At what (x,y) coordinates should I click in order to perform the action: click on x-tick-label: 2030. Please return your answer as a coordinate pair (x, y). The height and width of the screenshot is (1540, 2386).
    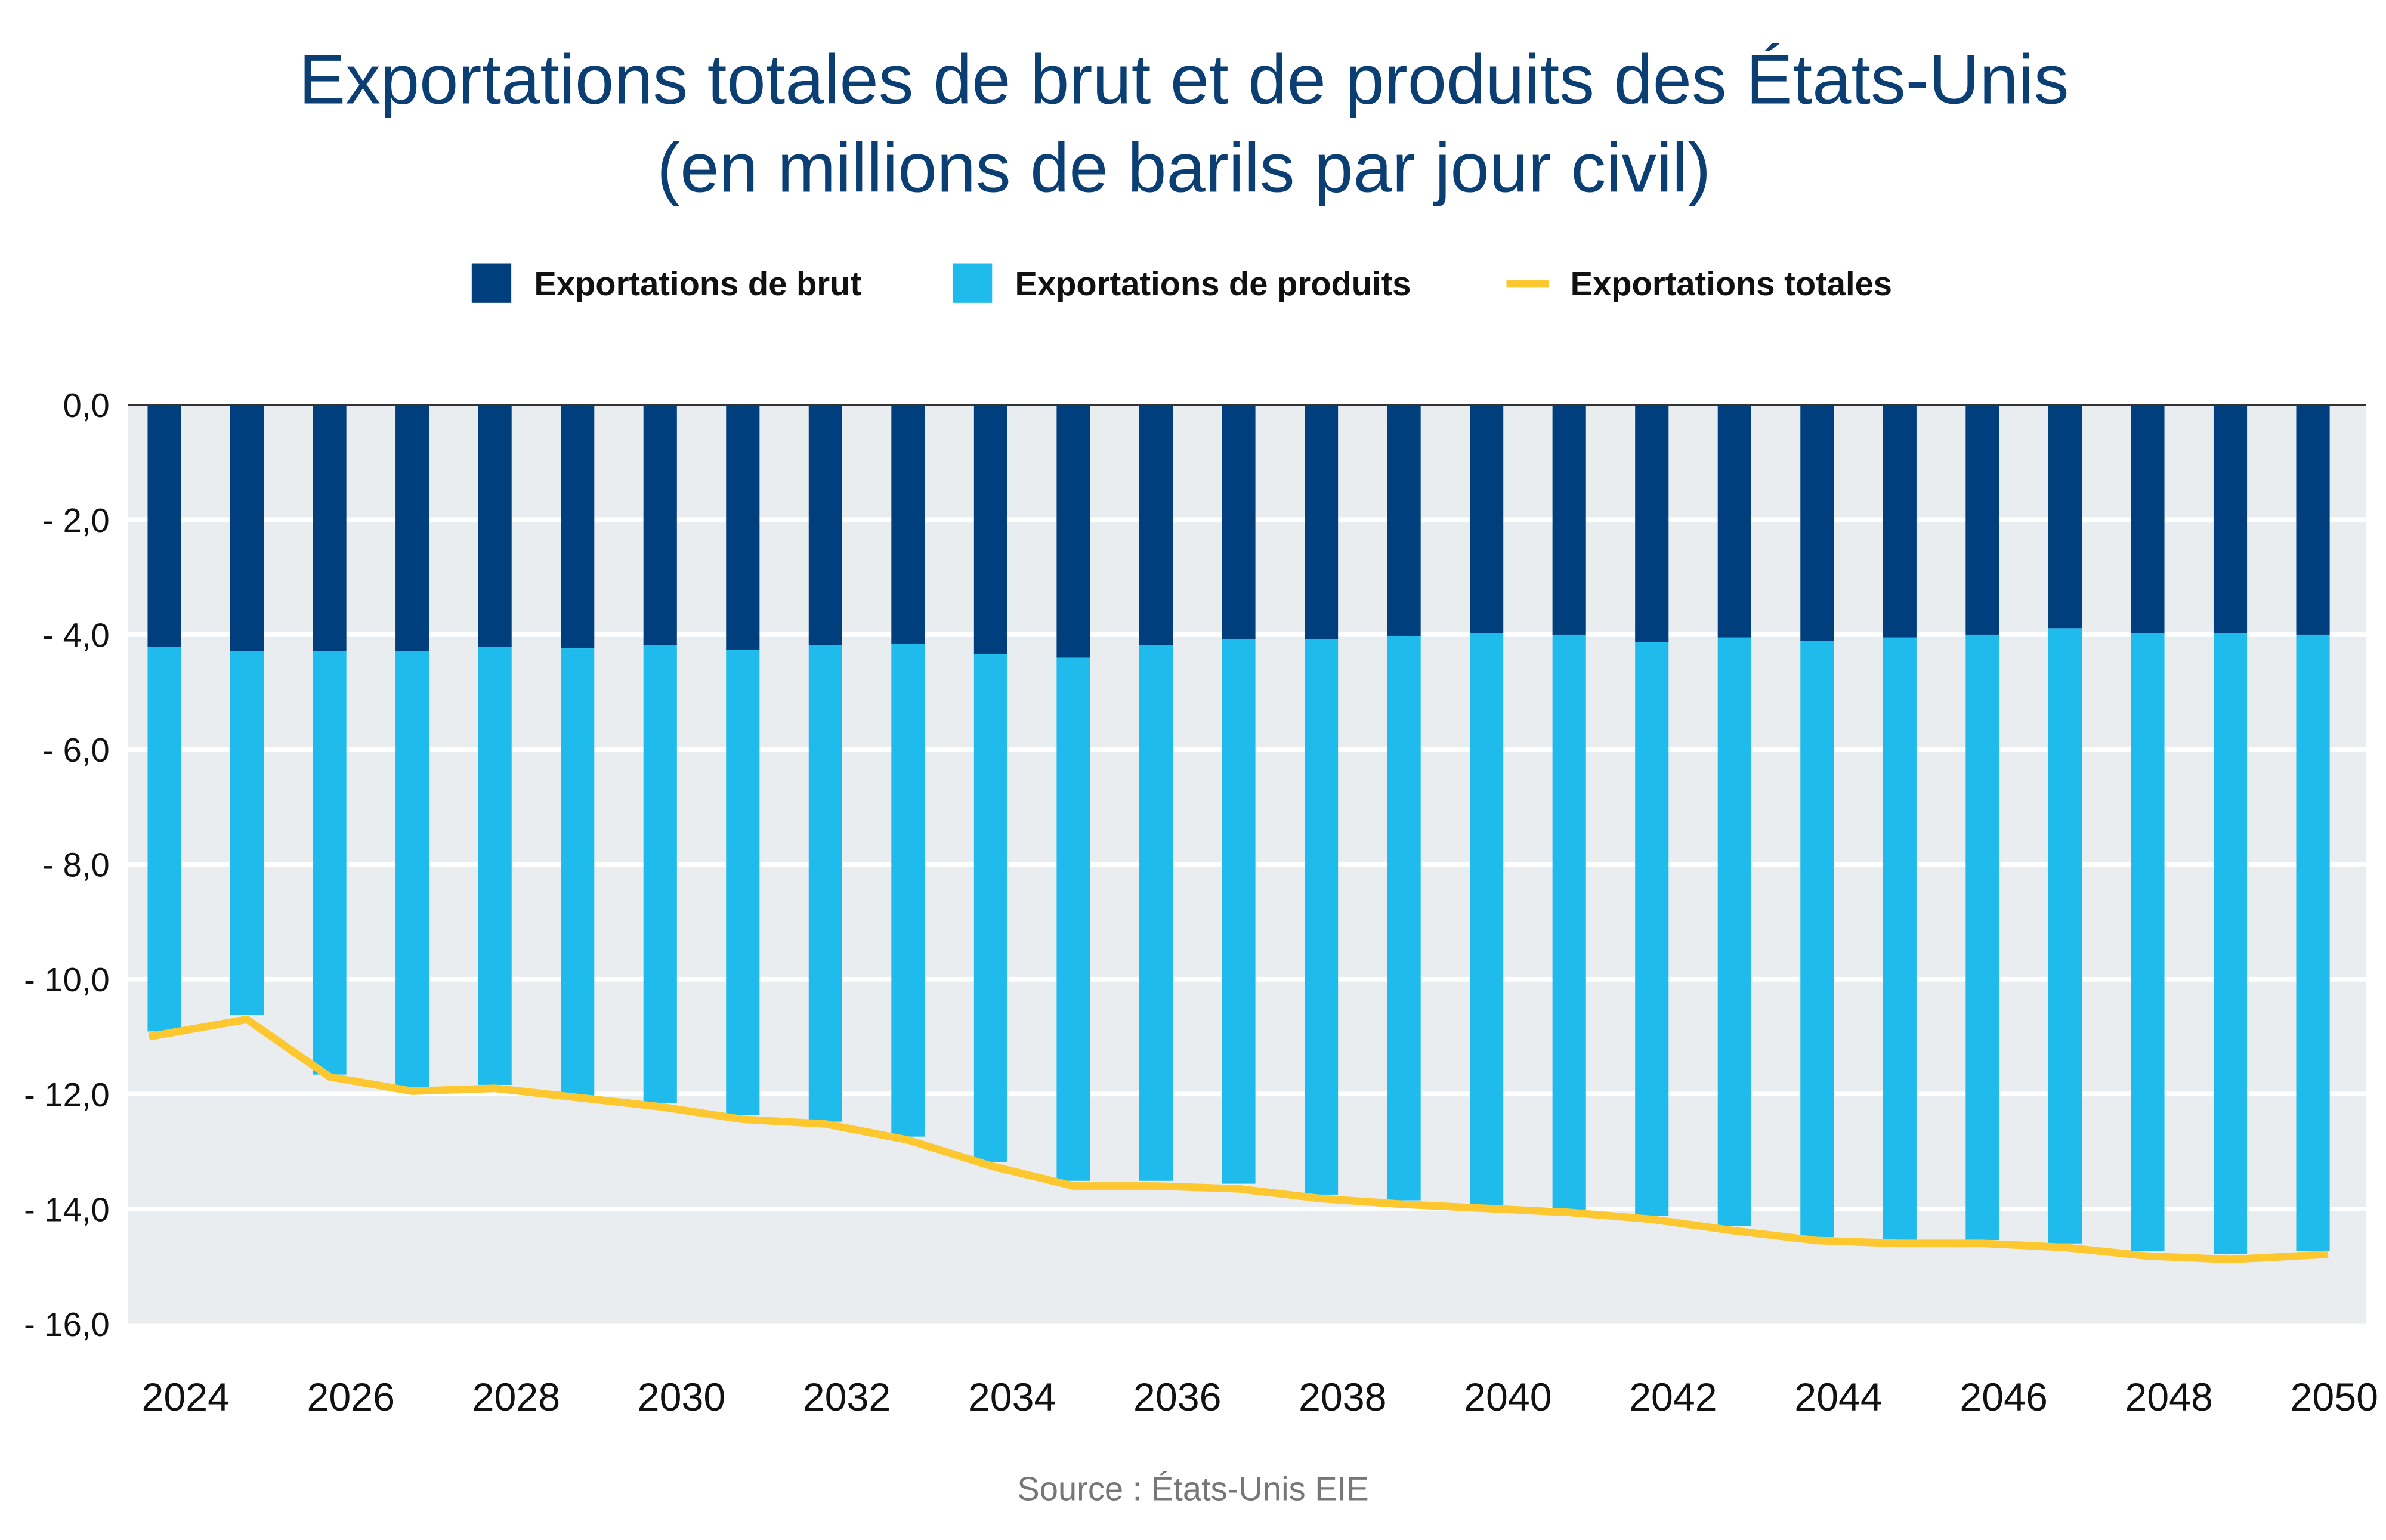
    Looking at the image, I should click on (682, 1397).